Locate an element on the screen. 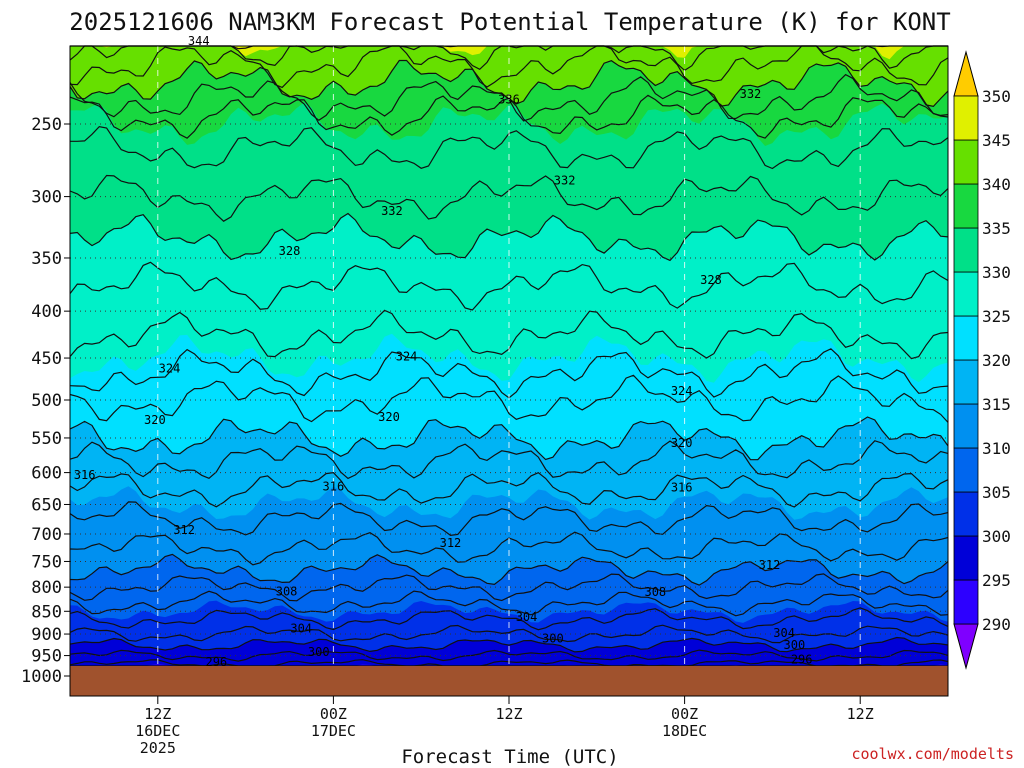 The image size is (1024, 768). colorbar-bottom-arrow is located at coordinates (966, 646).